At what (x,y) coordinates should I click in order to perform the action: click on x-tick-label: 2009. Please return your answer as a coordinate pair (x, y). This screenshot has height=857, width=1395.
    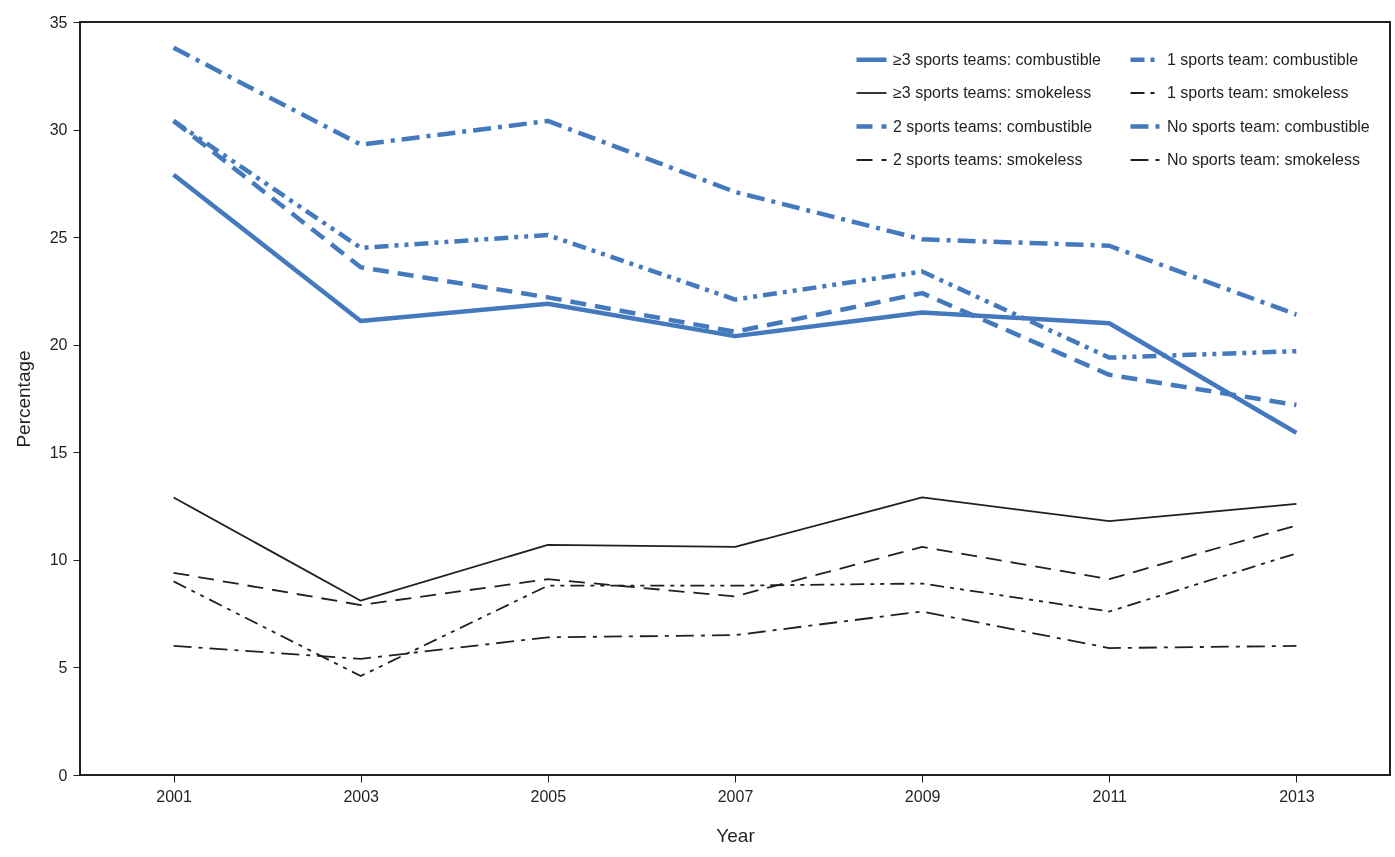
    Looking at the image, I should click on (922, 796).